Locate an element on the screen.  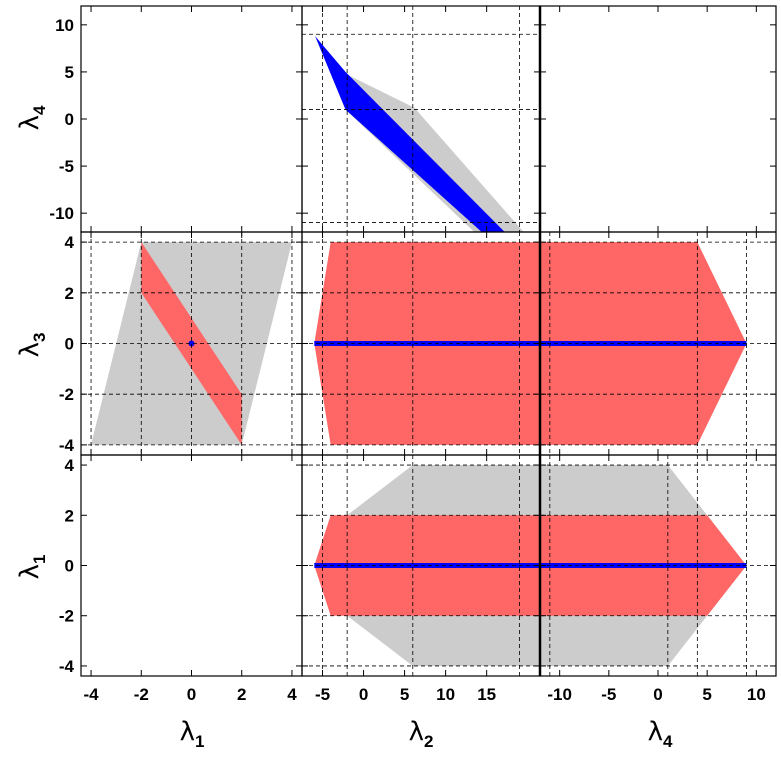
gray-region is located at coordinates (419, 134).